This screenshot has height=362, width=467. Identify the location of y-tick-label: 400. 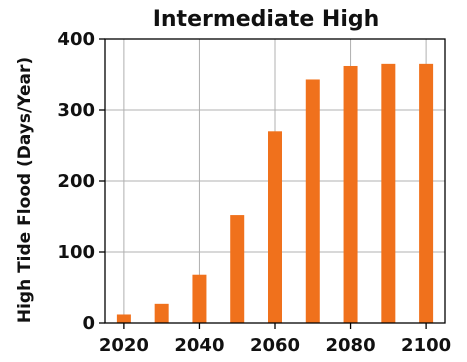
(76, 39).